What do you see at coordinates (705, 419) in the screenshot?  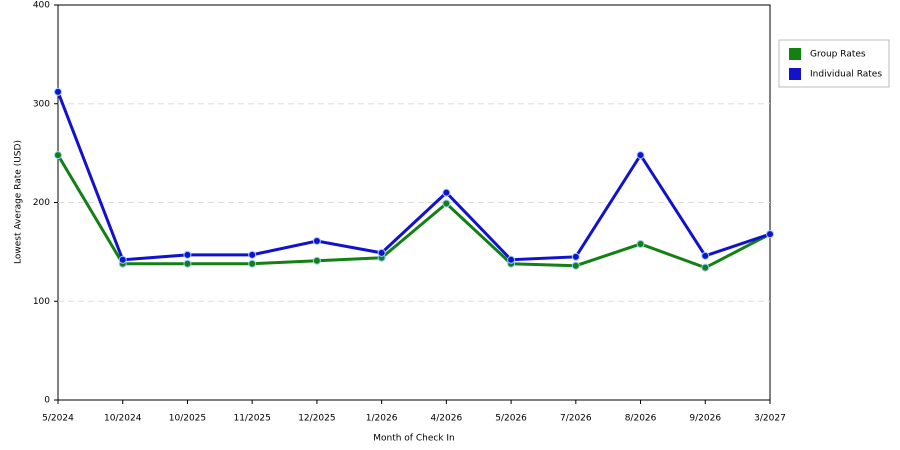 I see `x-tick-label: 9/2026` at bounding box center [705, 419].